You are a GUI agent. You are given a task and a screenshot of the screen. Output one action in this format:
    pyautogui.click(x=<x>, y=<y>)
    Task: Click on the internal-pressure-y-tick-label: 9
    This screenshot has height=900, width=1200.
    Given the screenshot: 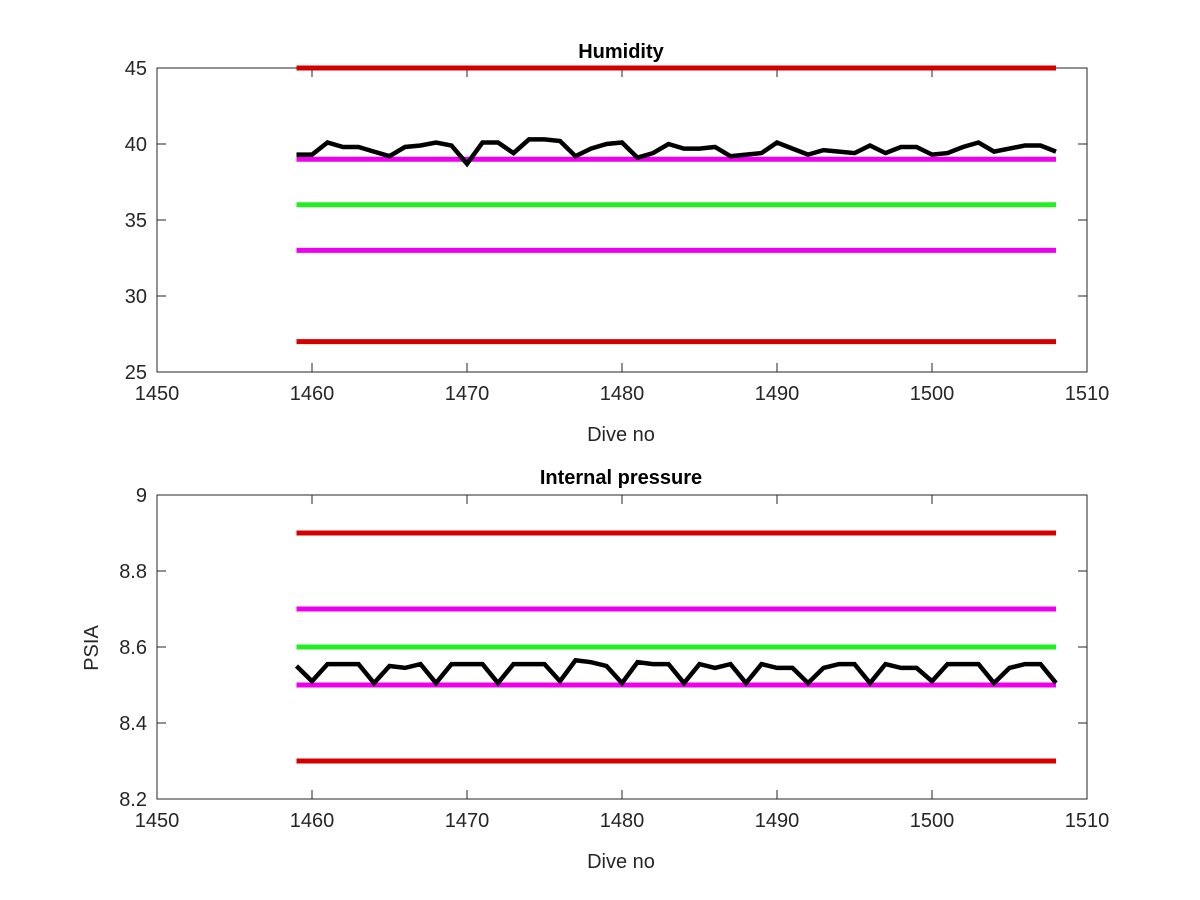 What is the action you would take?
    pyautogui.click(x=141, y=496)
    